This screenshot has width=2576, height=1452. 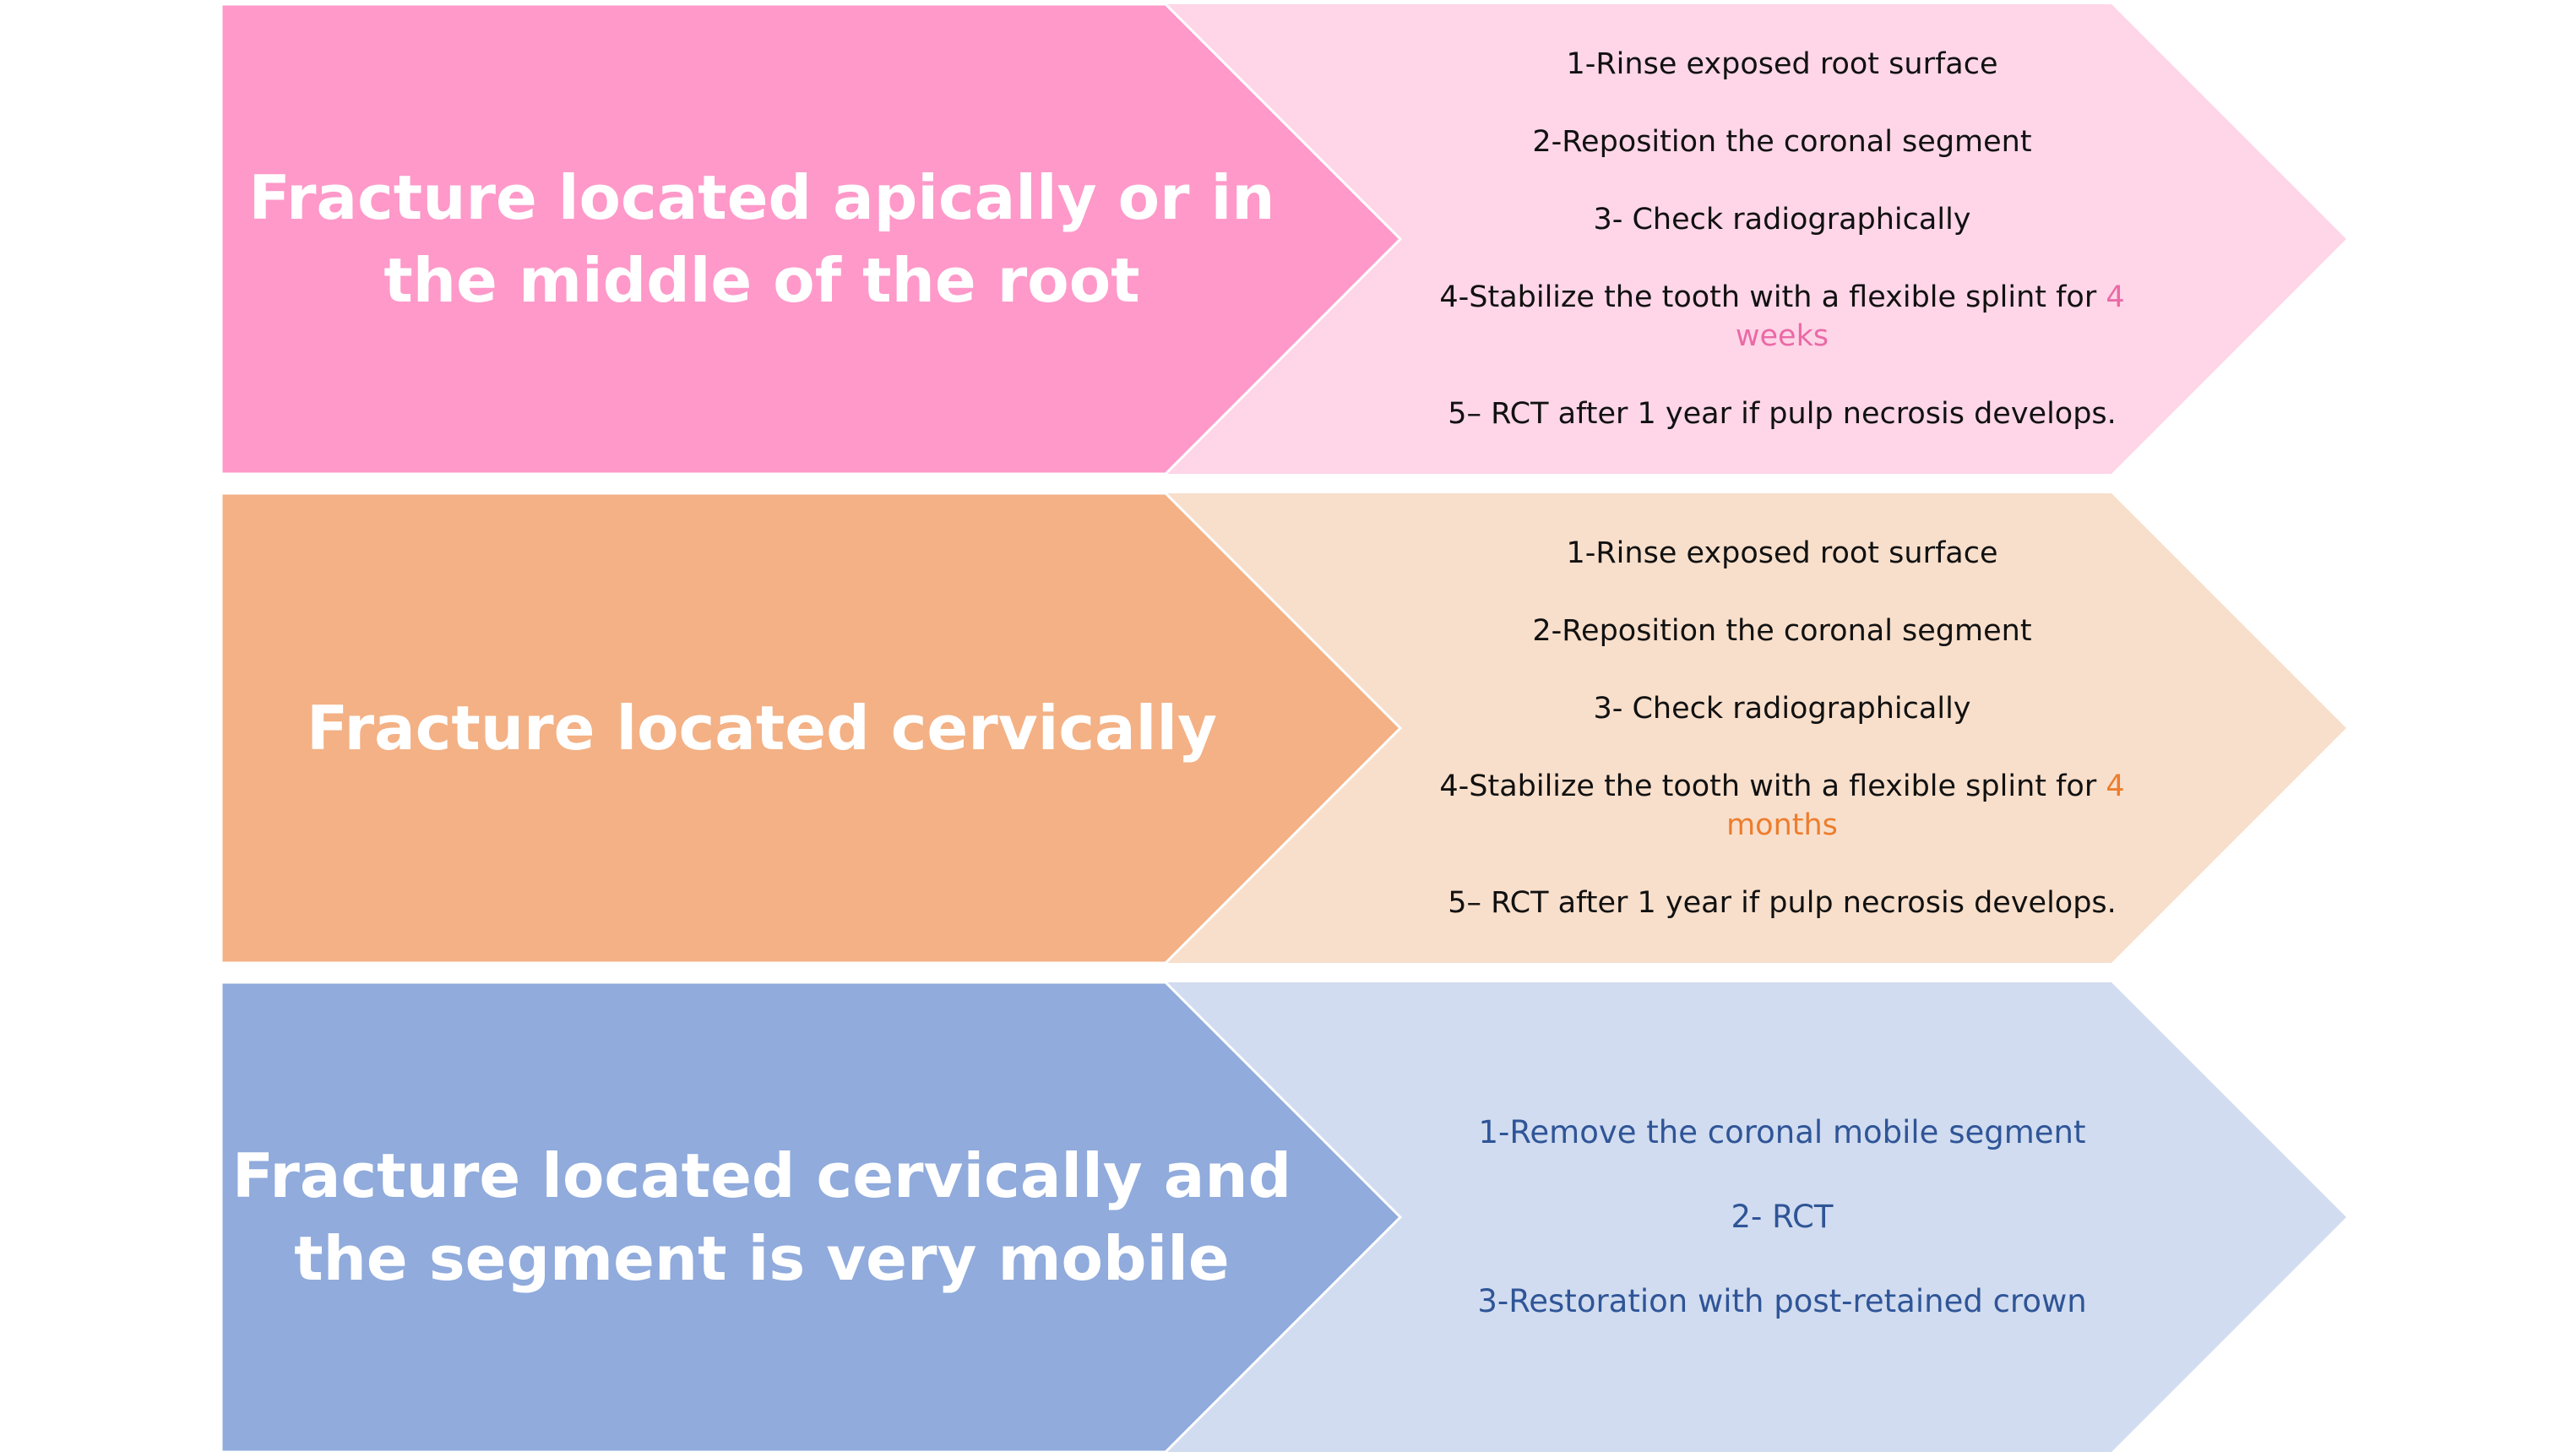 I want to click on title-line: the segment is very mobile, so click(x=762, y=1258).